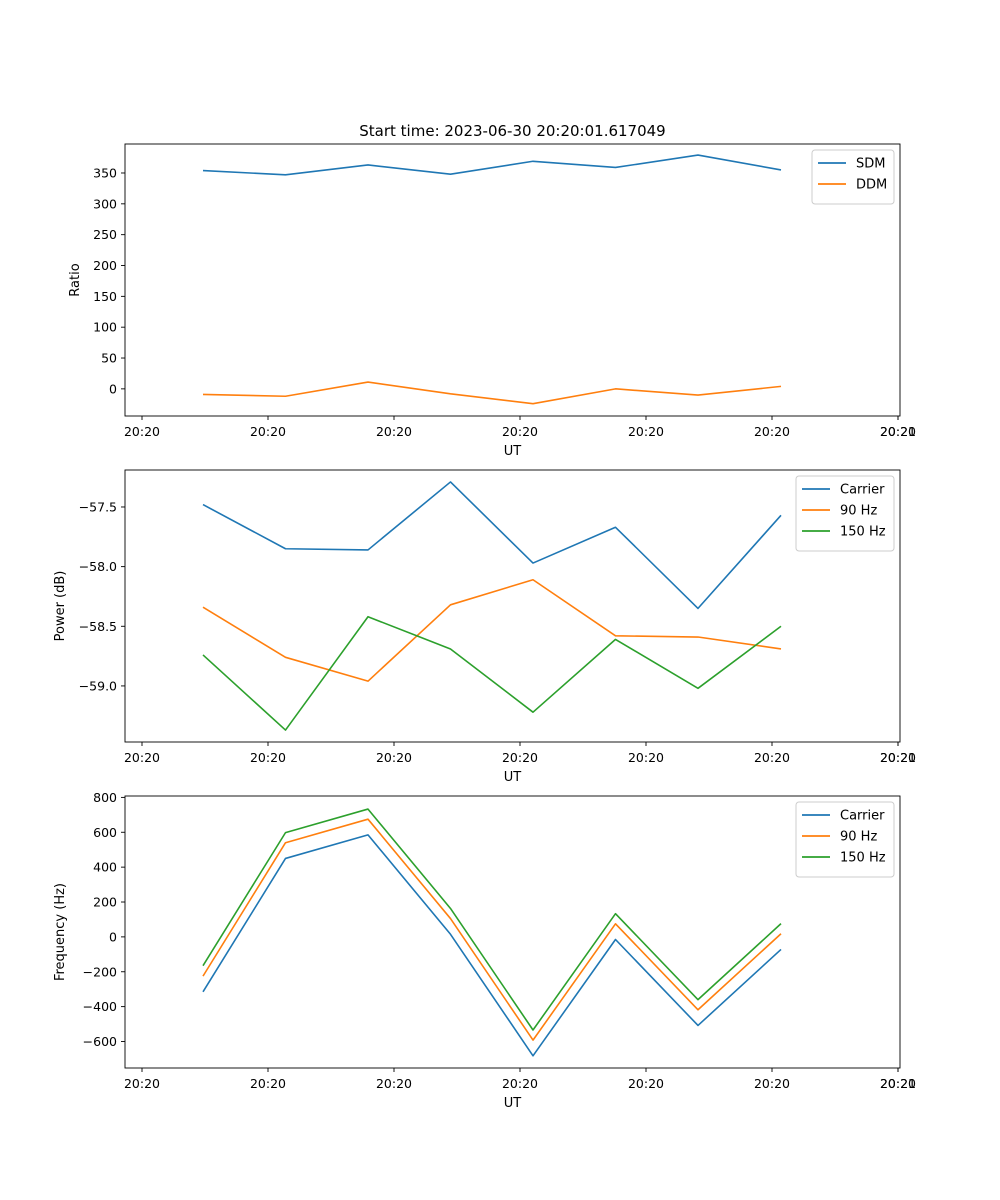 The width and height of the screenshot is (1000, 1200). Describe the element at coordinates (60, 932) in the screenshot. I see `y-axis-label: Frequency (Hz)` at that location.